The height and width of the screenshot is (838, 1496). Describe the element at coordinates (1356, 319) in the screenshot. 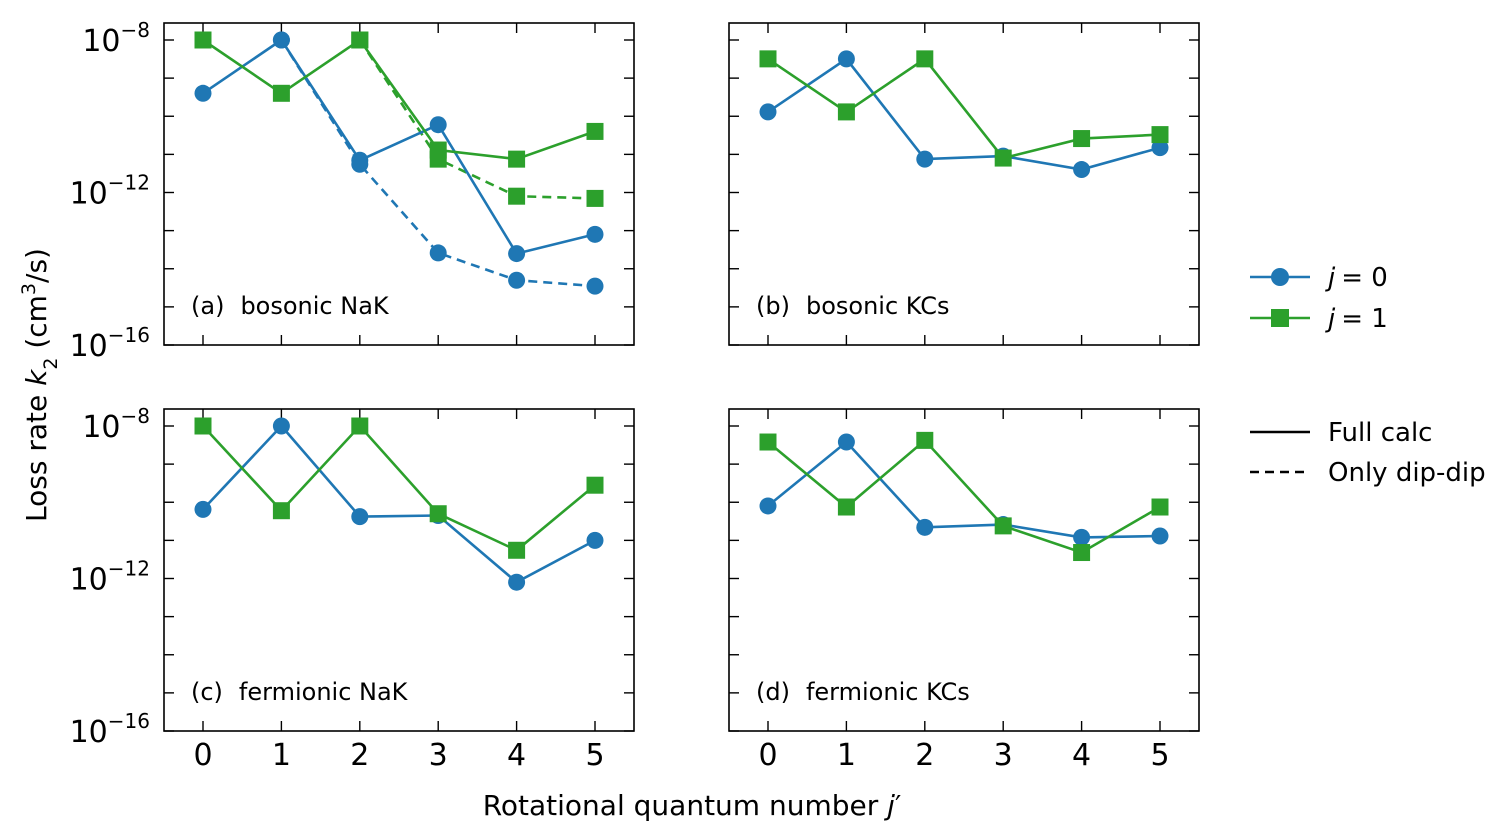

I see `legend-j1-label: j = 1` at that location.